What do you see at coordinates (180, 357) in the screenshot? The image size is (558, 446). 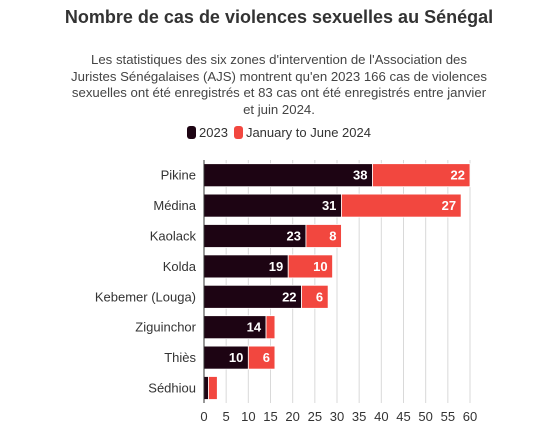 I see `category-label: Thiès` at bounding box center [180, 357].